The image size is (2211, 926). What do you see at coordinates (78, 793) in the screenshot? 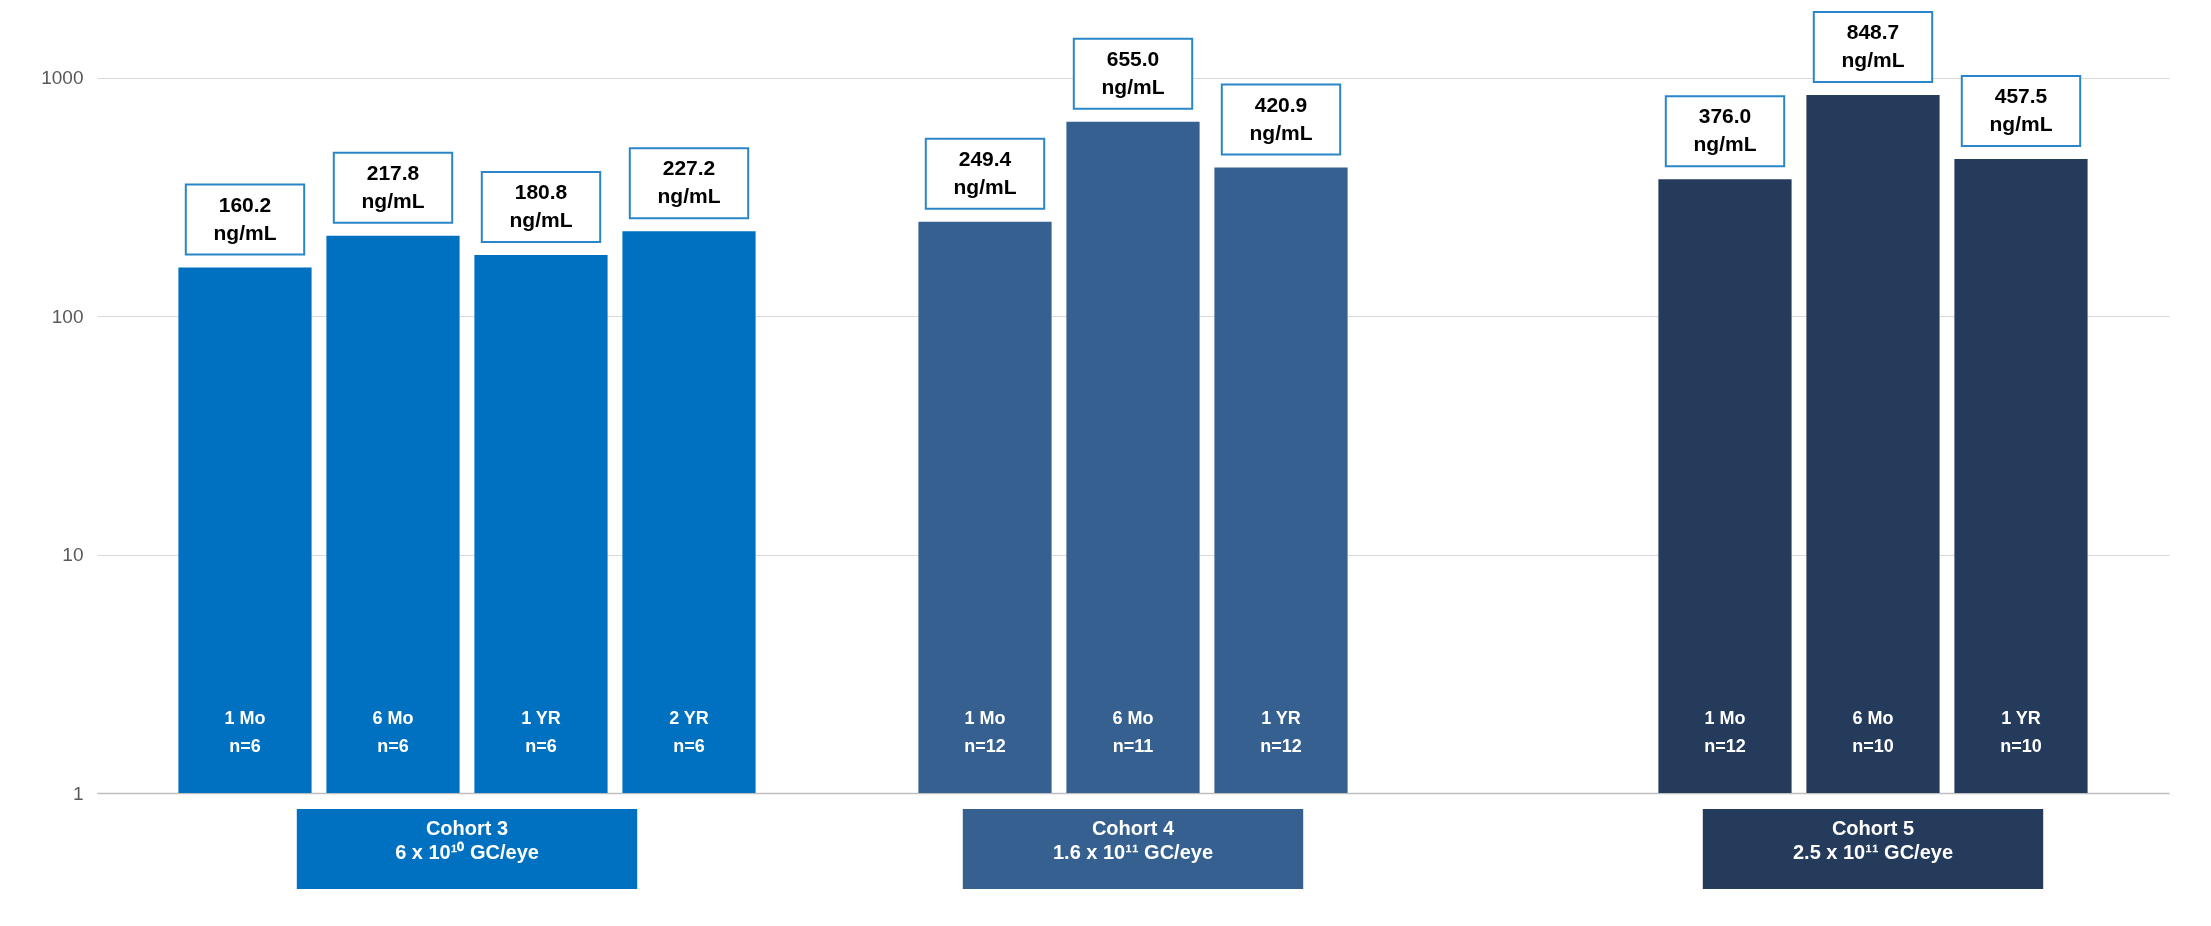
I see `y-tick-label: 1` at bounding box center [78, 793].